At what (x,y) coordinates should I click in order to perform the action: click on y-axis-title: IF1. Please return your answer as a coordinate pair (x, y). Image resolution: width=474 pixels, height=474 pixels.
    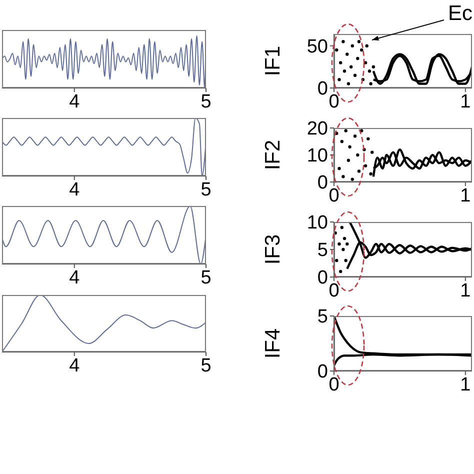
    Looking at the image, I should click on (272, 61).